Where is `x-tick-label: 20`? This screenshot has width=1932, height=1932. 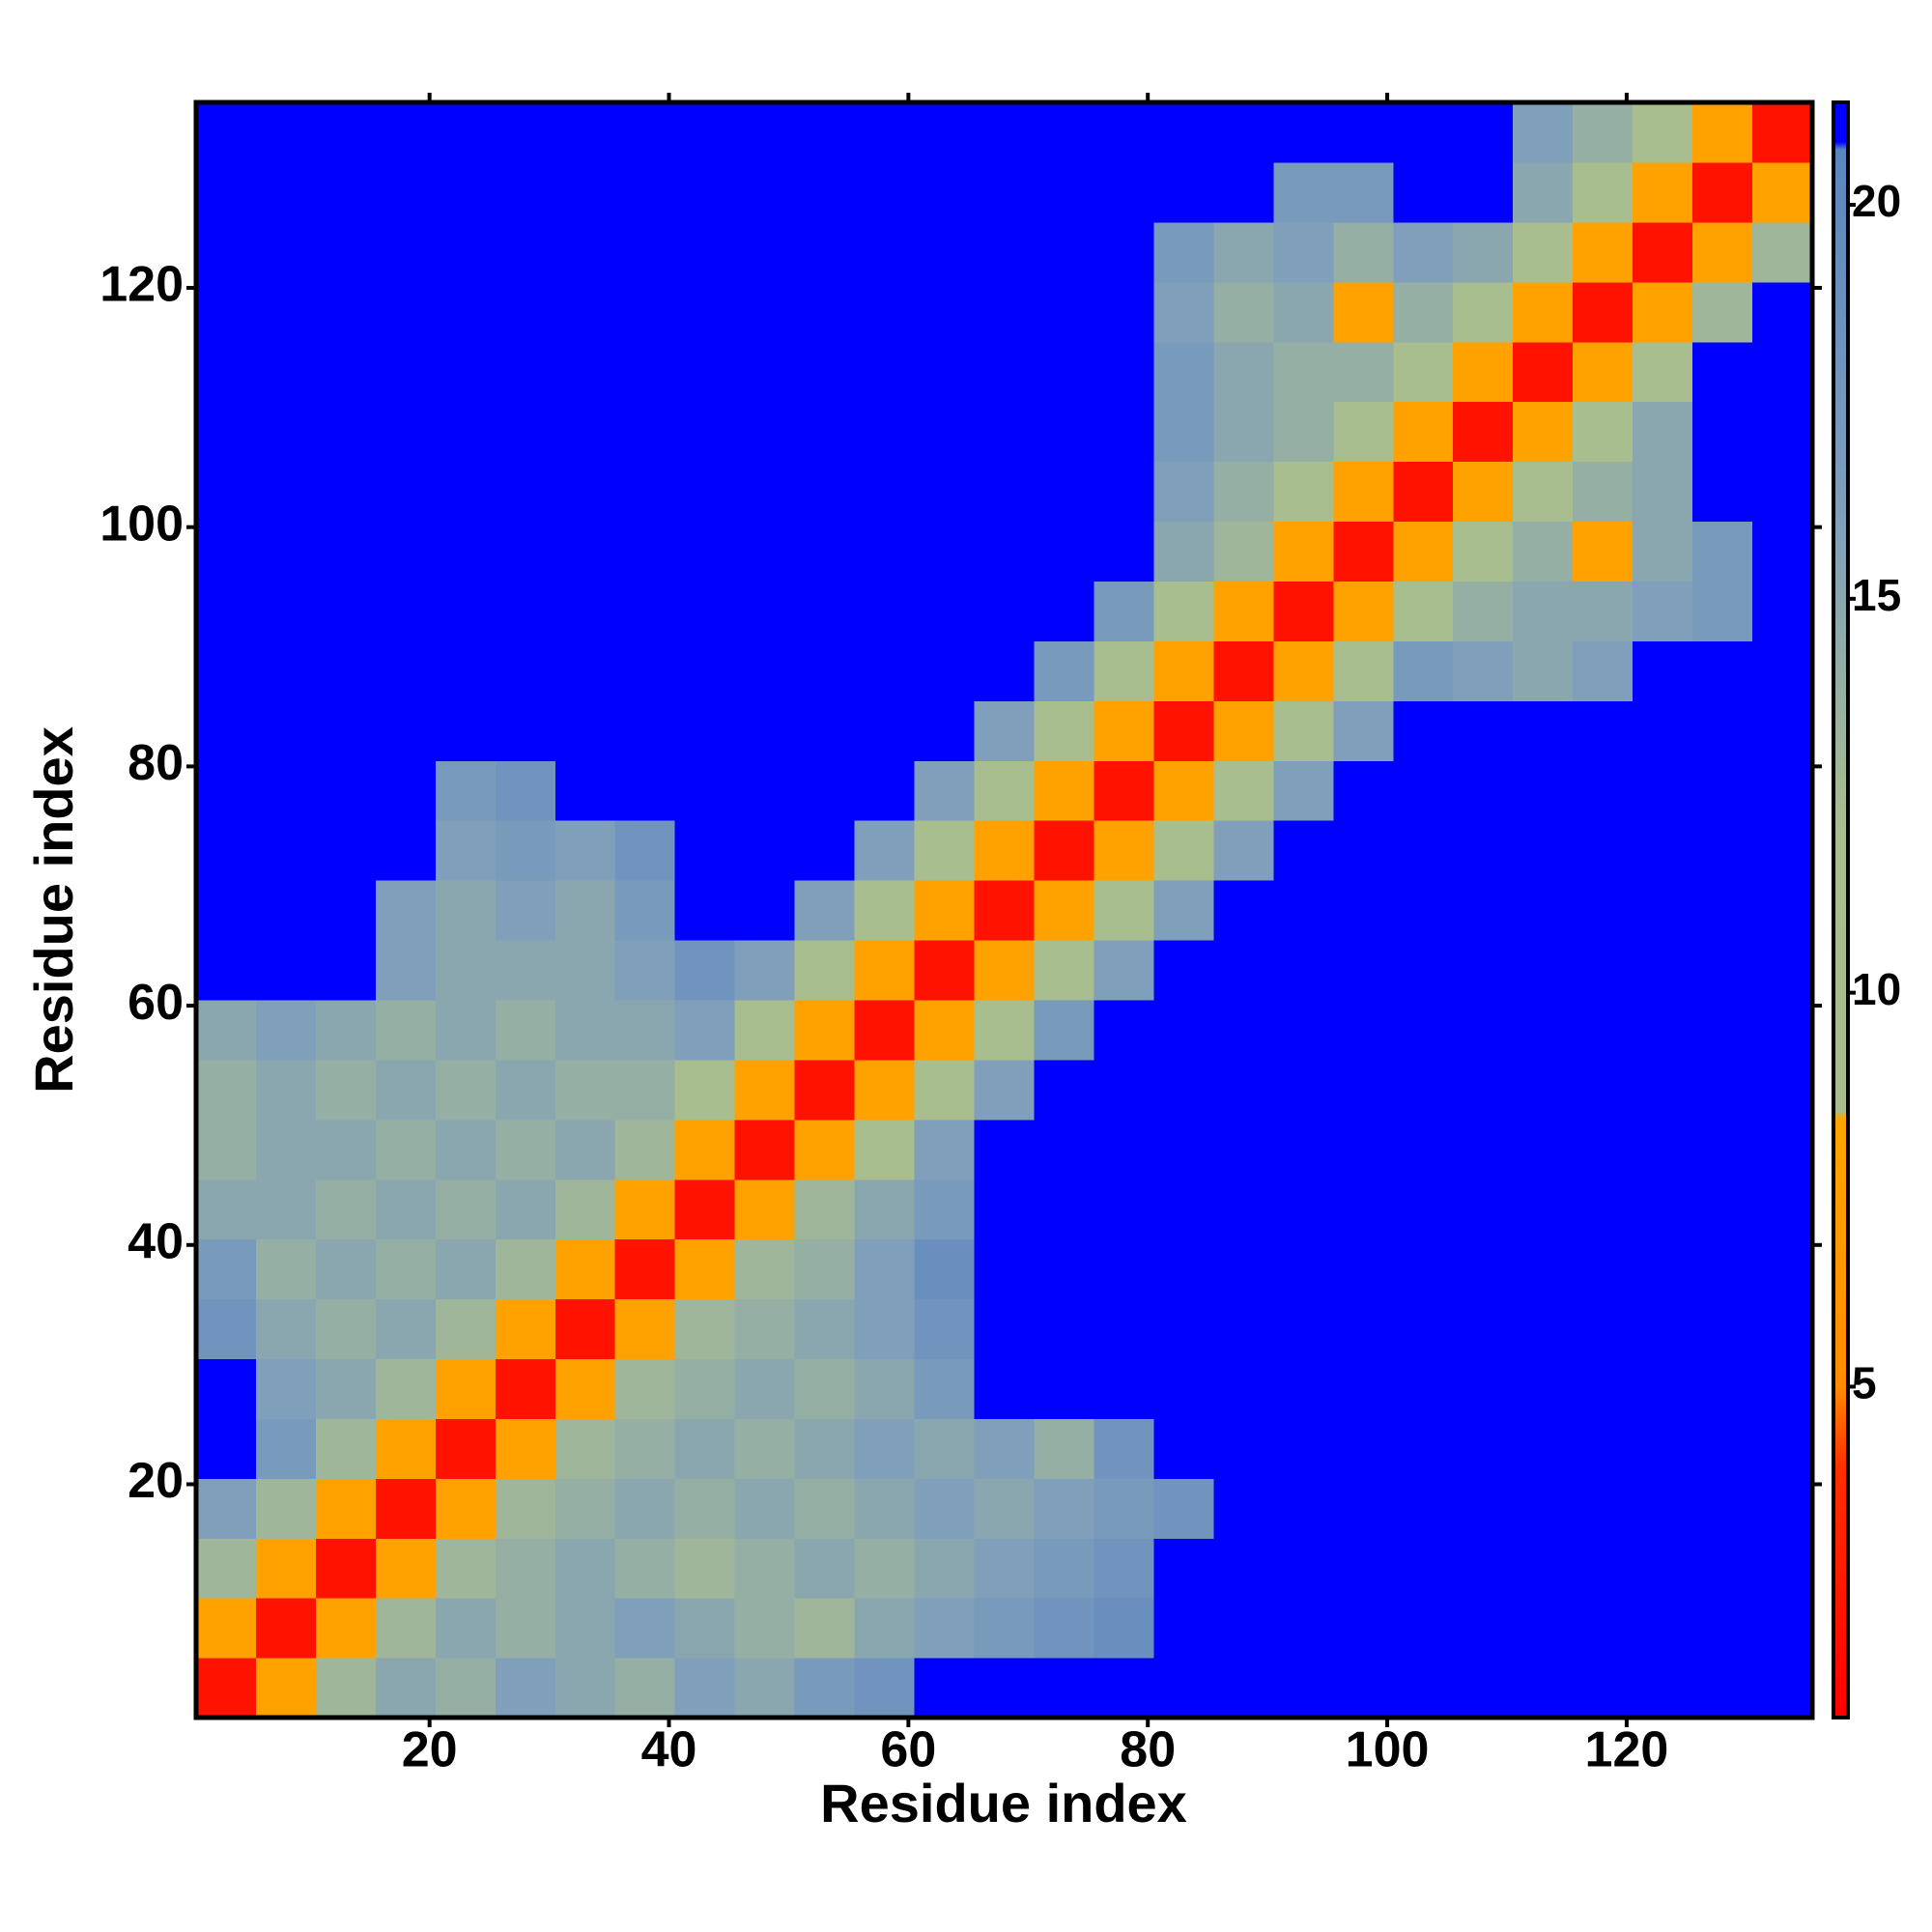
x-tick-label: 20 is located at coordinates (430, 1750).